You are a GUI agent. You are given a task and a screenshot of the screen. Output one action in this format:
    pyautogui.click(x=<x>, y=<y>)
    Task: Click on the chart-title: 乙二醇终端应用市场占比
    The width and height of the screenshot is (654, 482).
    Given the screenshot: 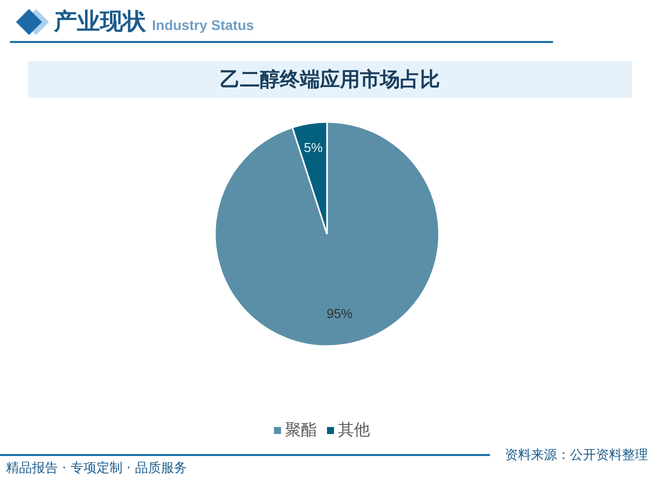 What is the action you would take?
    pyautogui.click(x=330, y=79)
    